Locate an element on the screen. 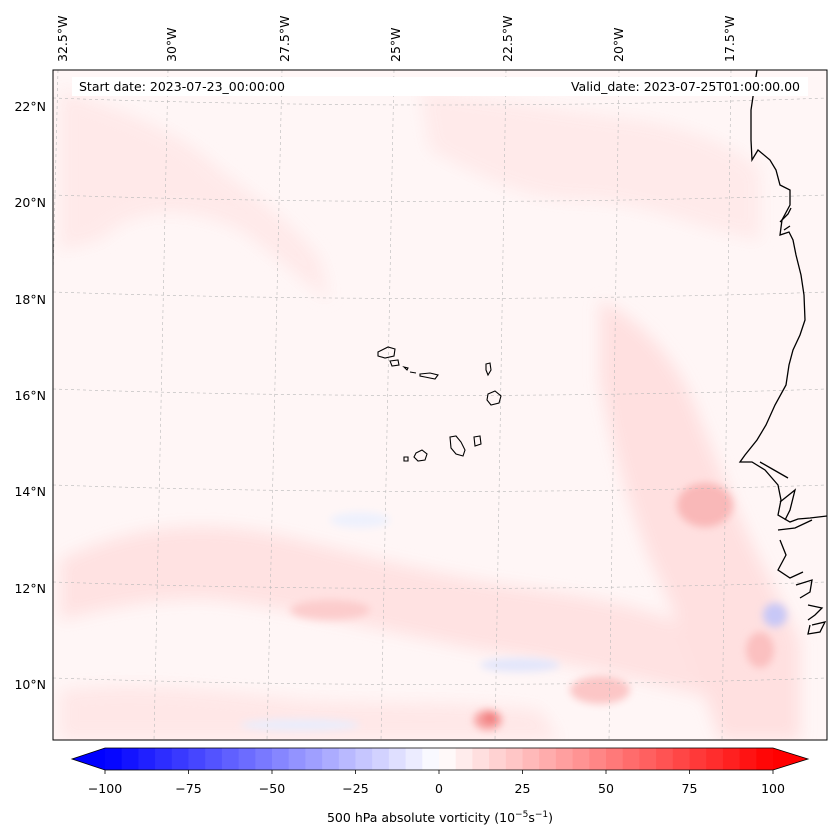 This screenshot has height=839, width=837. colorbar-tick-label: 0 is located at coordinates (439, 788).